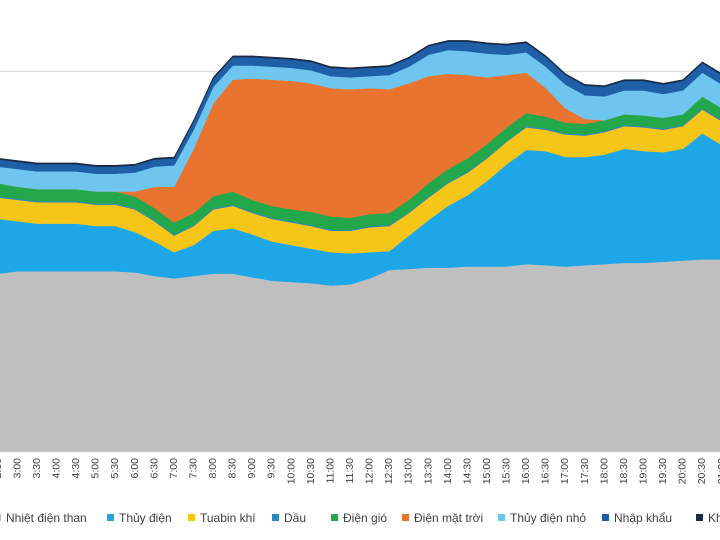 The height and width of the screenshot is (540, 720). What do you see at coordinates (17, 468) in the screenshot?
I see `x-tick-label: 3:00` at bounding box center [17, 468].